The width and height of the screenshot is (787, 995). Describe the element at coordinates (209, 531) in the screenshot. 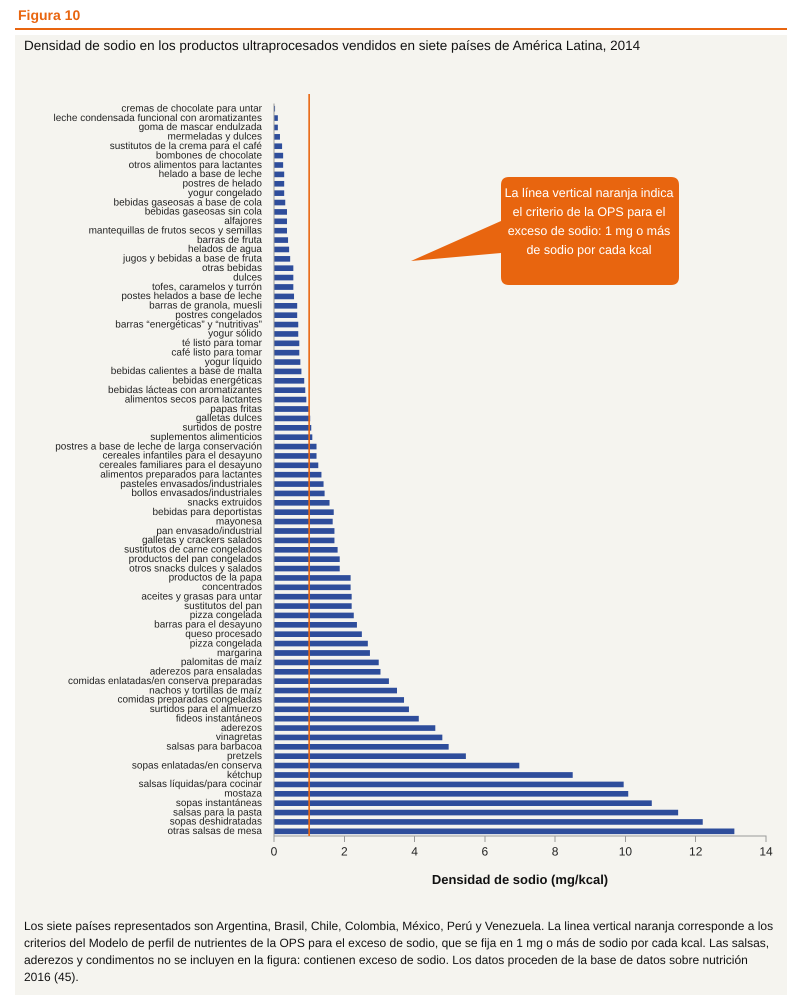

I see `y-tick-label: pan envasado/industrial` at that location.